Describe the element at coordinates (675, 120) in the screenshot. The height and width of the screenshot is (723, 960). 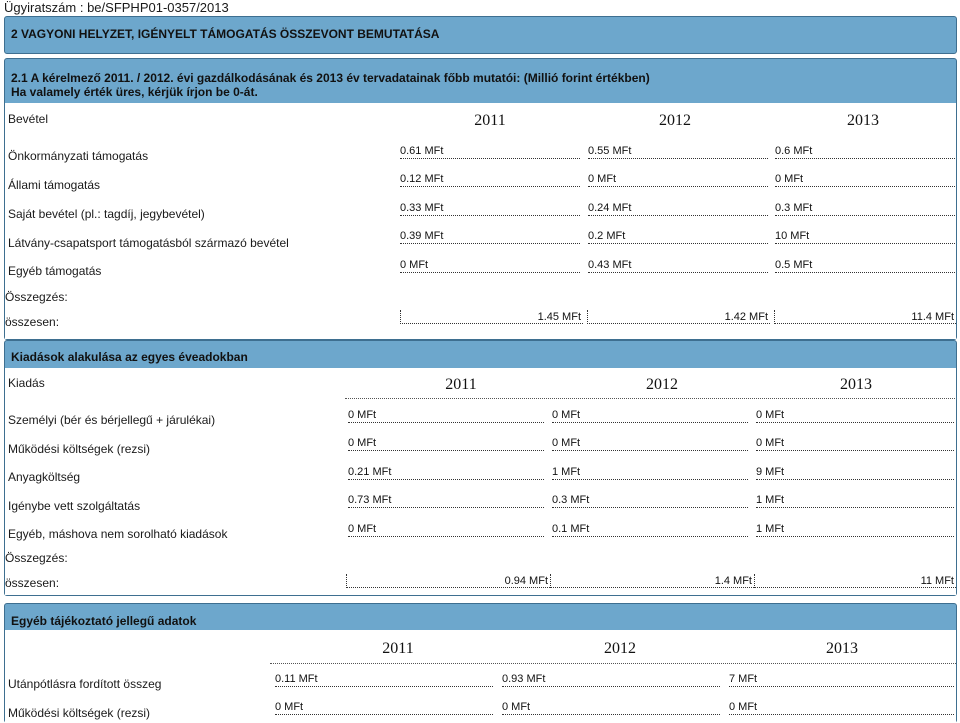
I see `revenue-year-2012: 2012` at that location.